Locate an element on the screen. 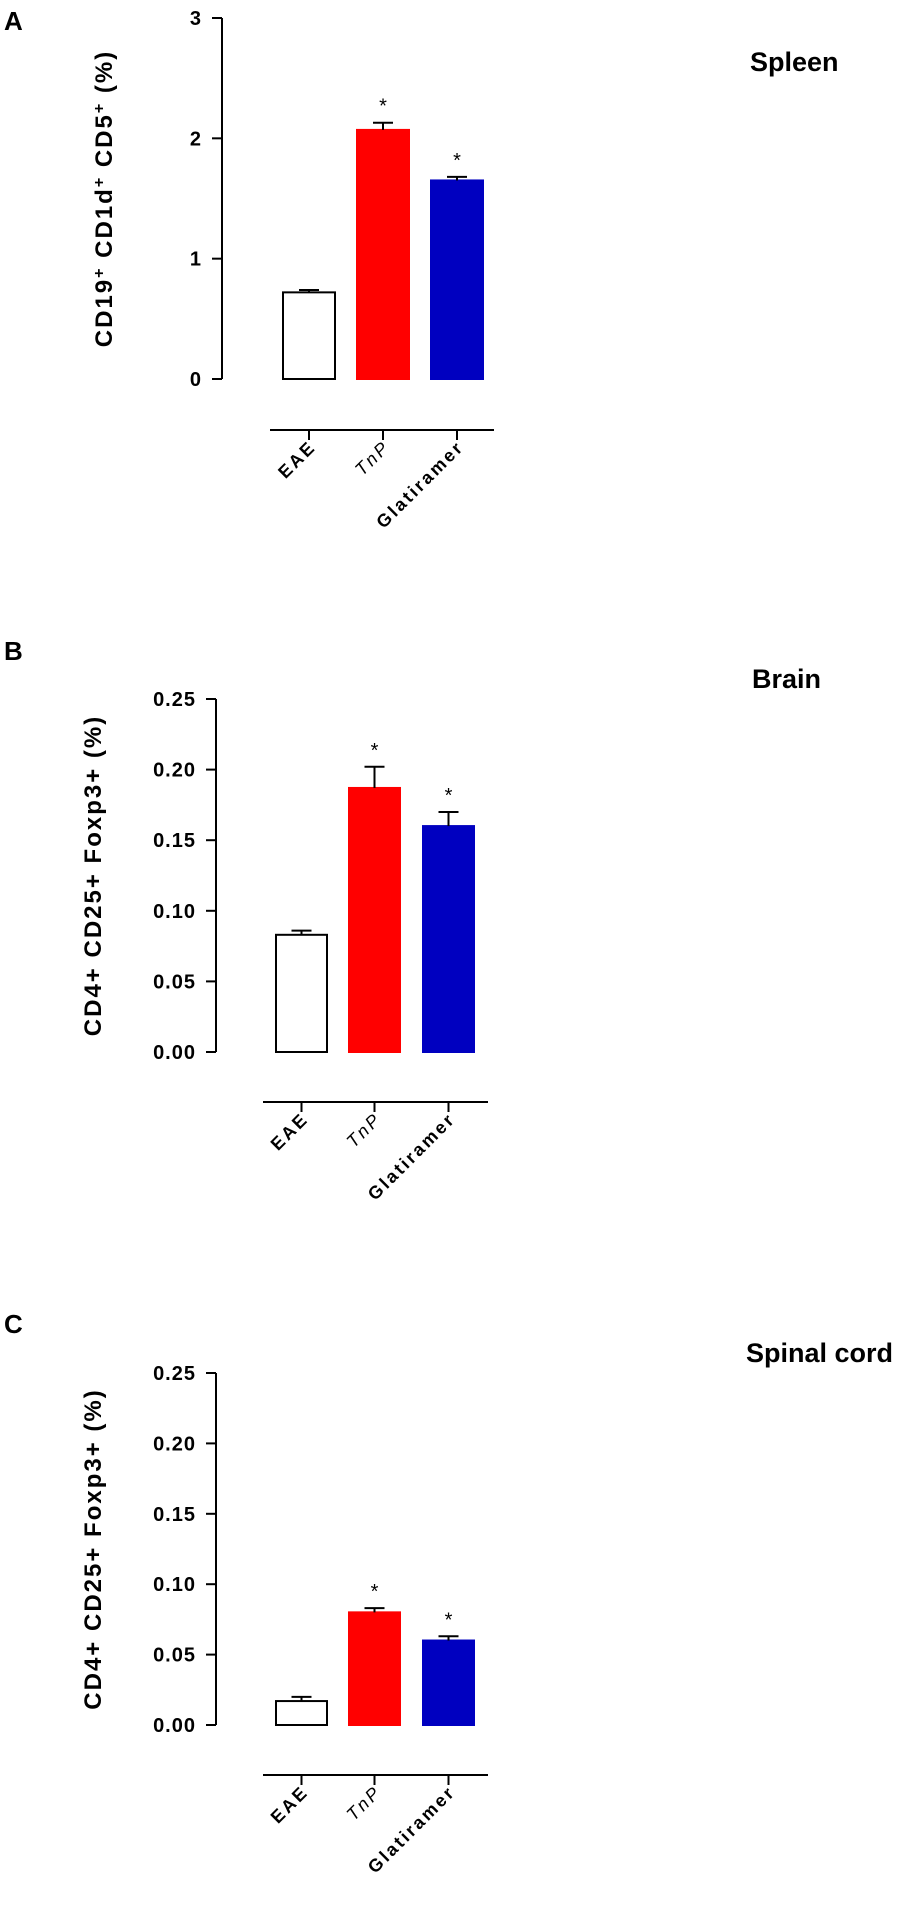 The image size is (908, 1908). y-tick-label: 1 is located at coordinates (196, 260).